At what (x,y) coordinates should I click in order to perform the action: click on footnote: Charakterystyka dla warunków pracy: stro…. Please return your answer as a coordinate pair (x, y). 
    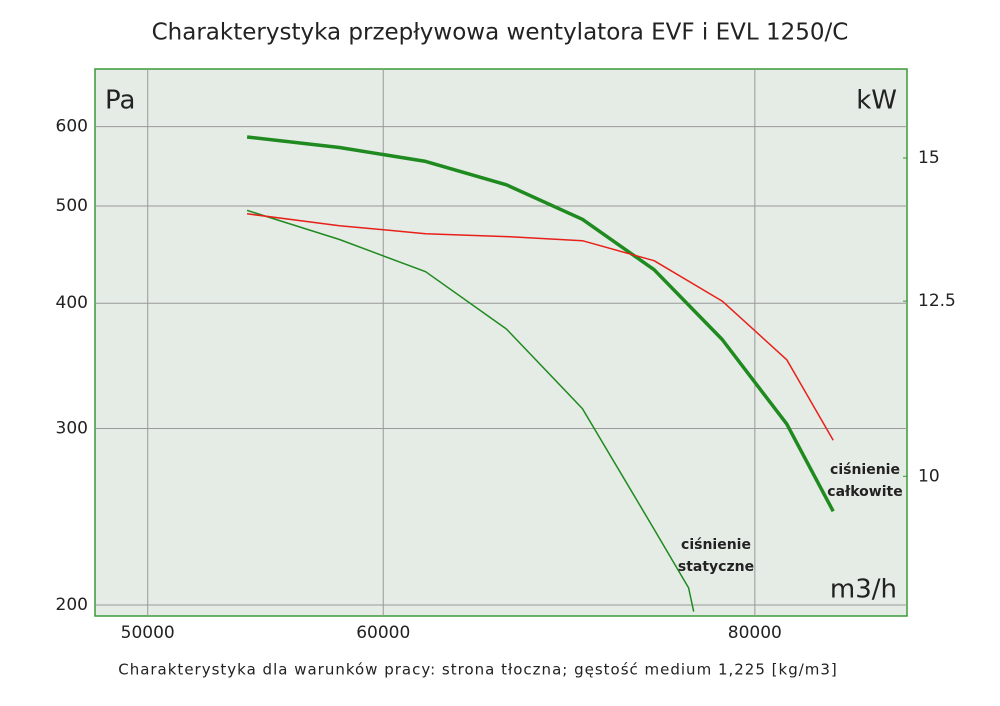
    Looking at the image, I should click on (478, 670).